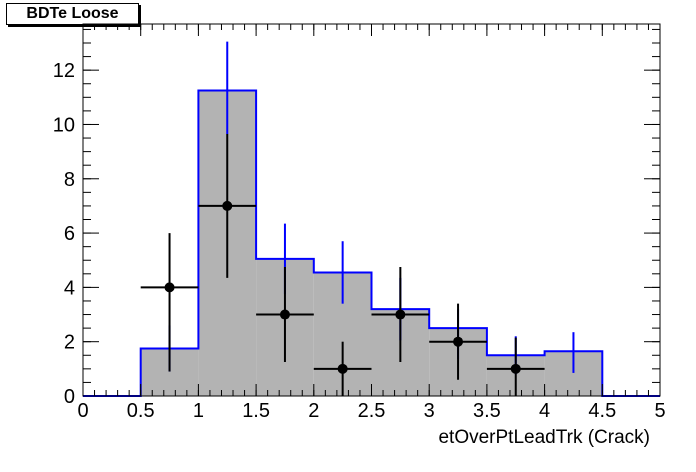 The width and height of the screenshot is (696, 472). Describe the element at coordinates (69, 288) in the screenshot. I see `y-tick-label: 4` at that location.